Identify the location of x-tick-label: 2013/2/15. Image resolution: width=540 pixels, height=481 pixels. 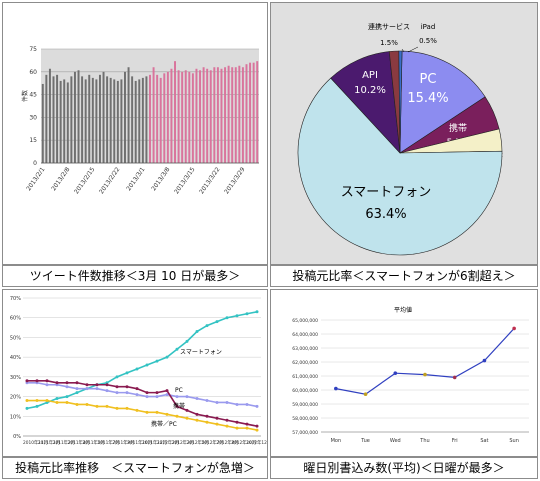
(84, 180).